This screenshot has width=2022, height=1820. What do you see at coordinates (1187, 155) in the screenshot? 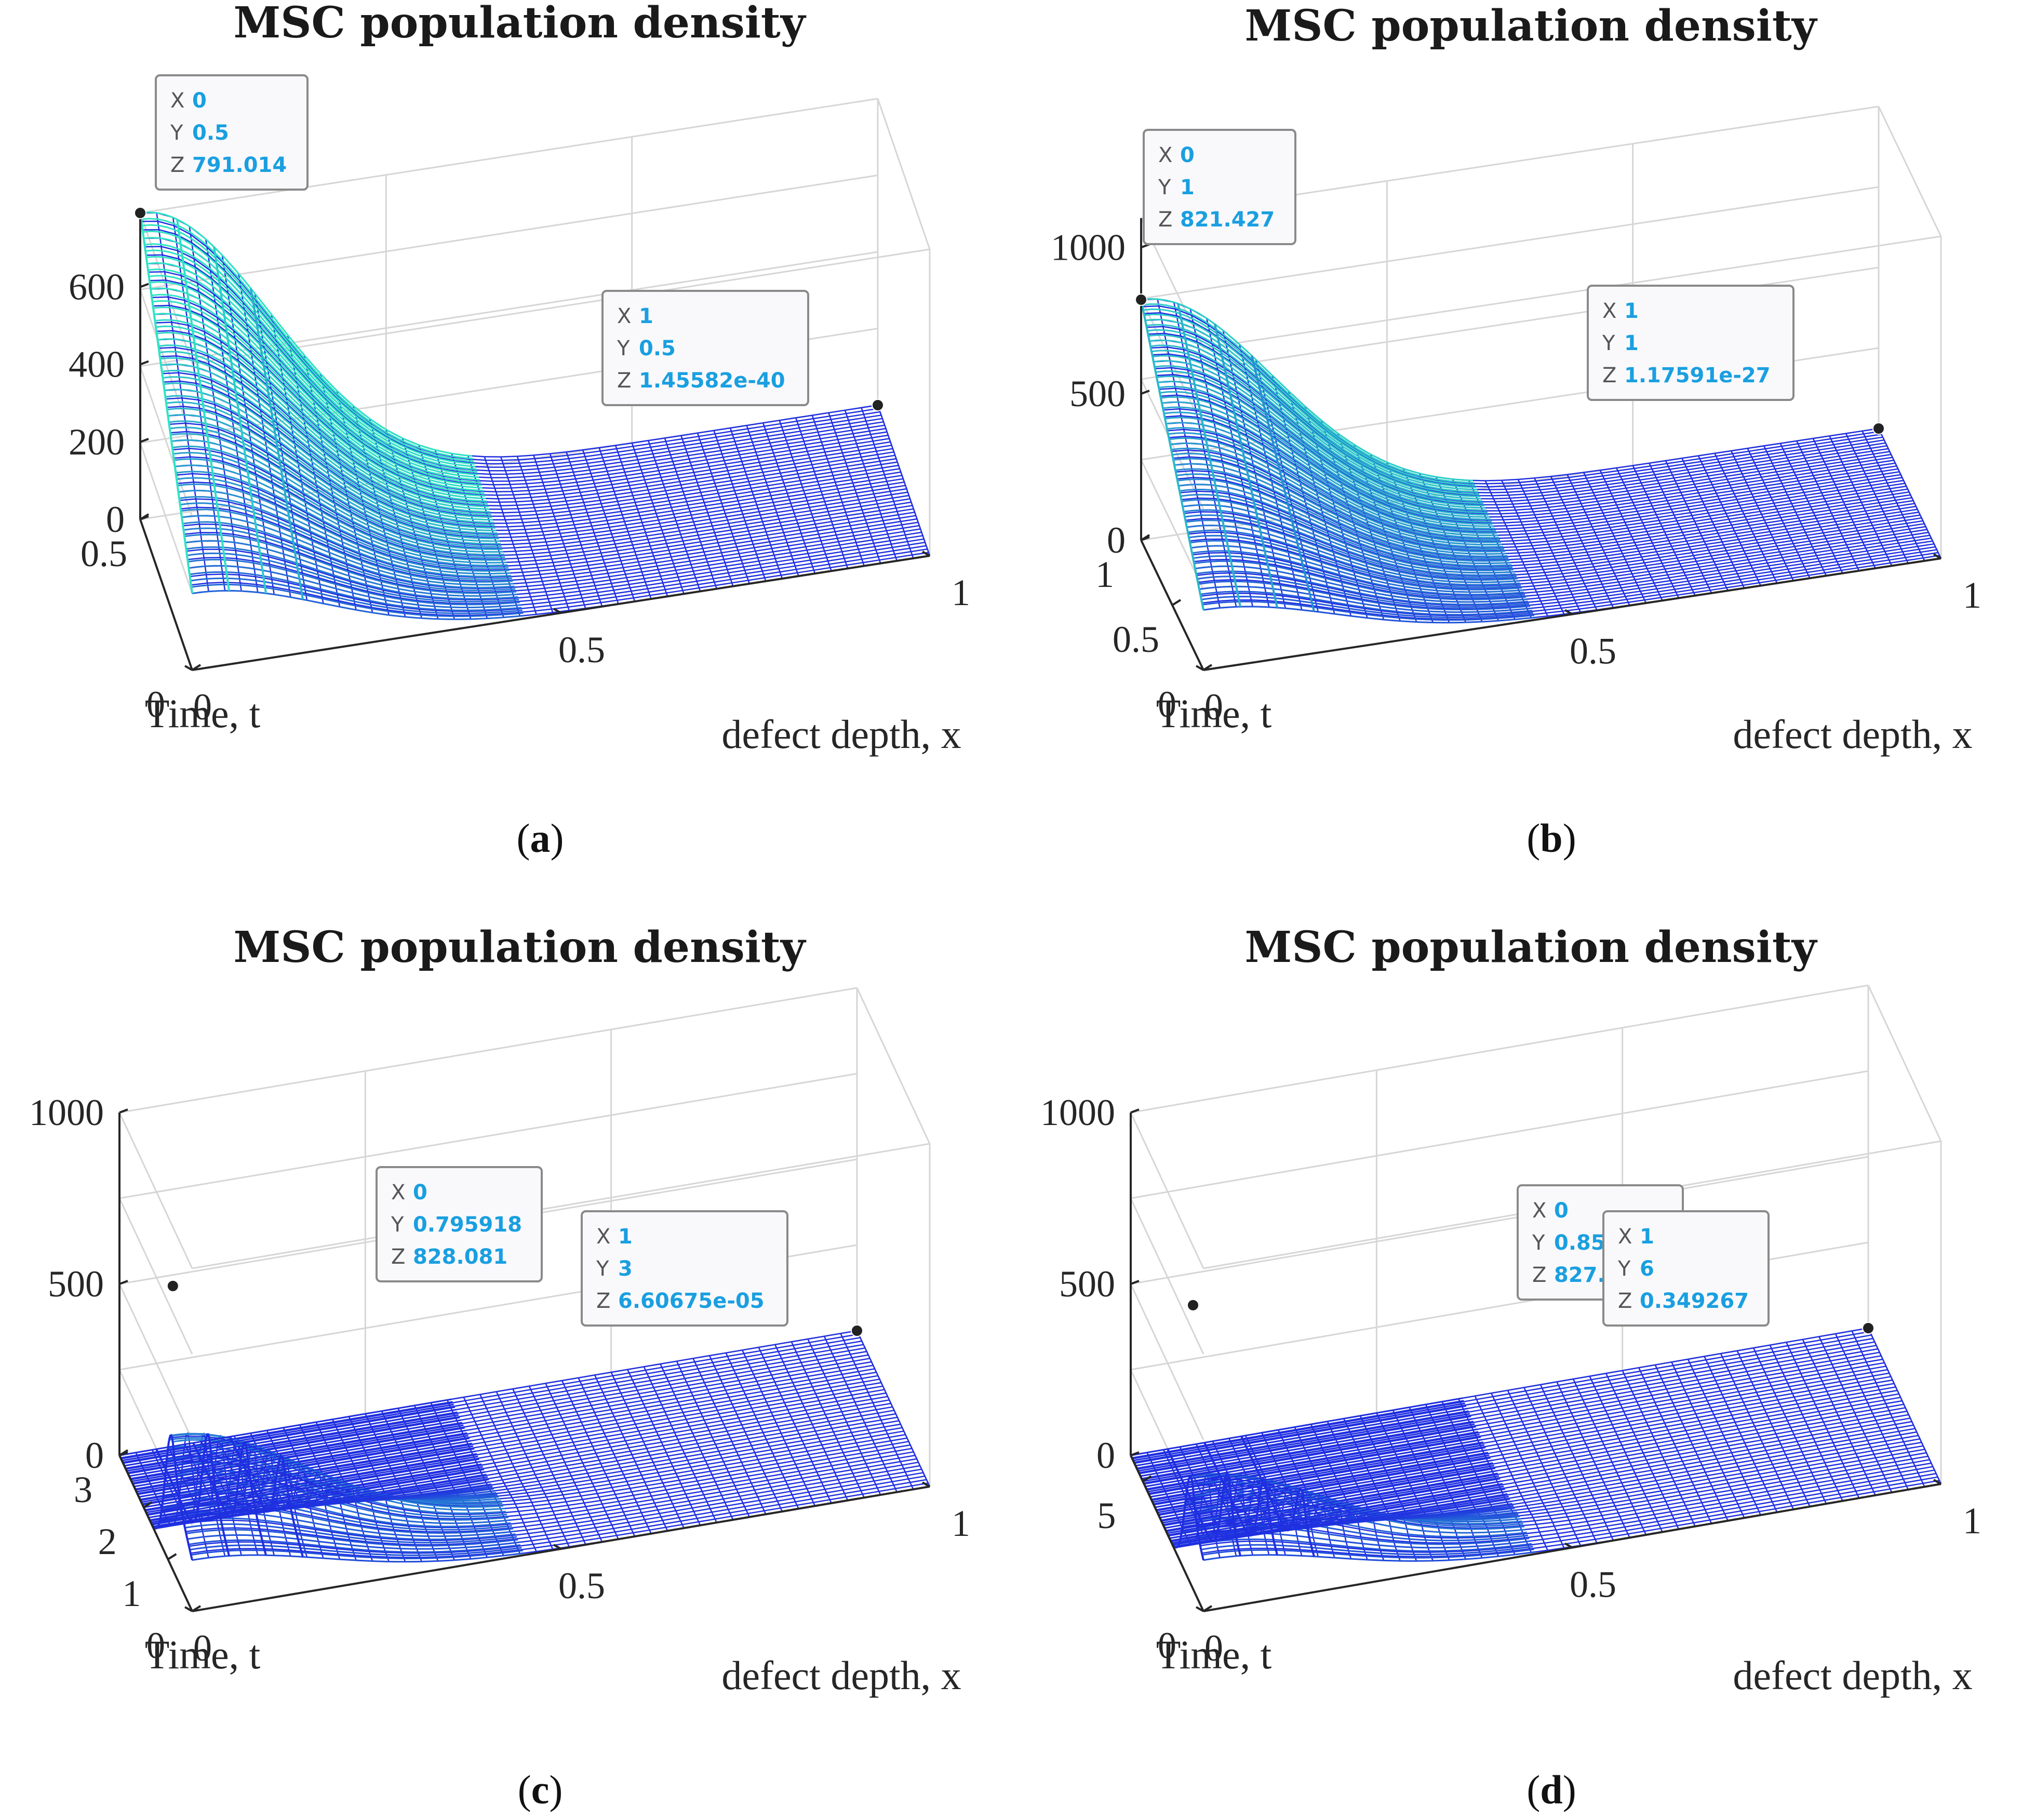
I see `datatip-value: 0` at bounding box center [1187, 155].